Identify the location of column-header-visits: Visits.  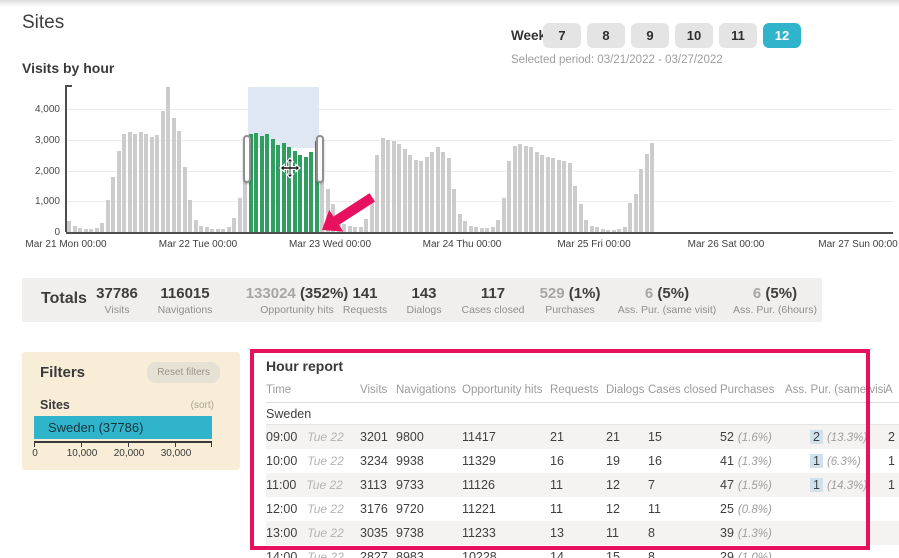
(378, 390).